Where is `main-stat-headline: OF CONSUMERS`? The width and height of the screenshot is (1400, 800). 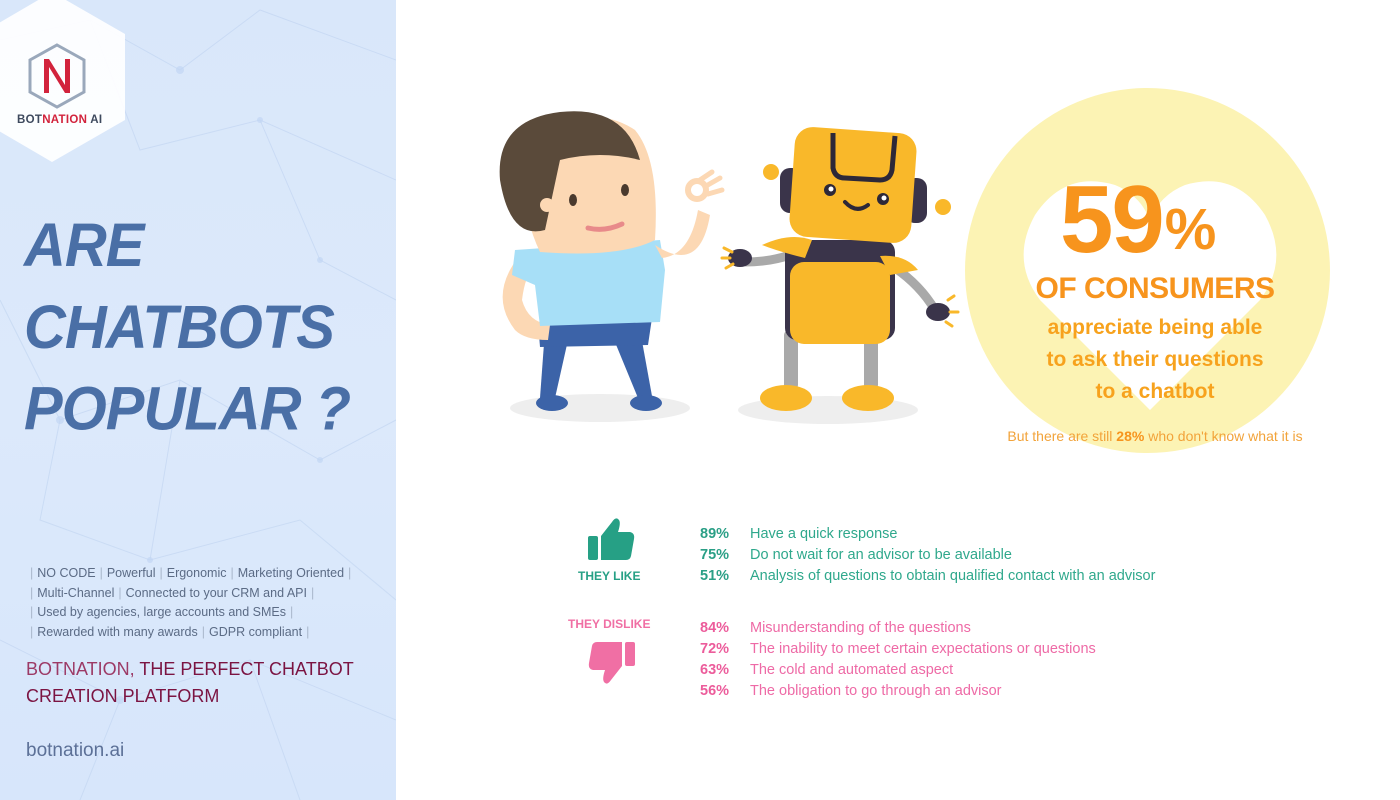 main-stat-headline: OF CONSUMERS is located at coordinates (1155, 288).